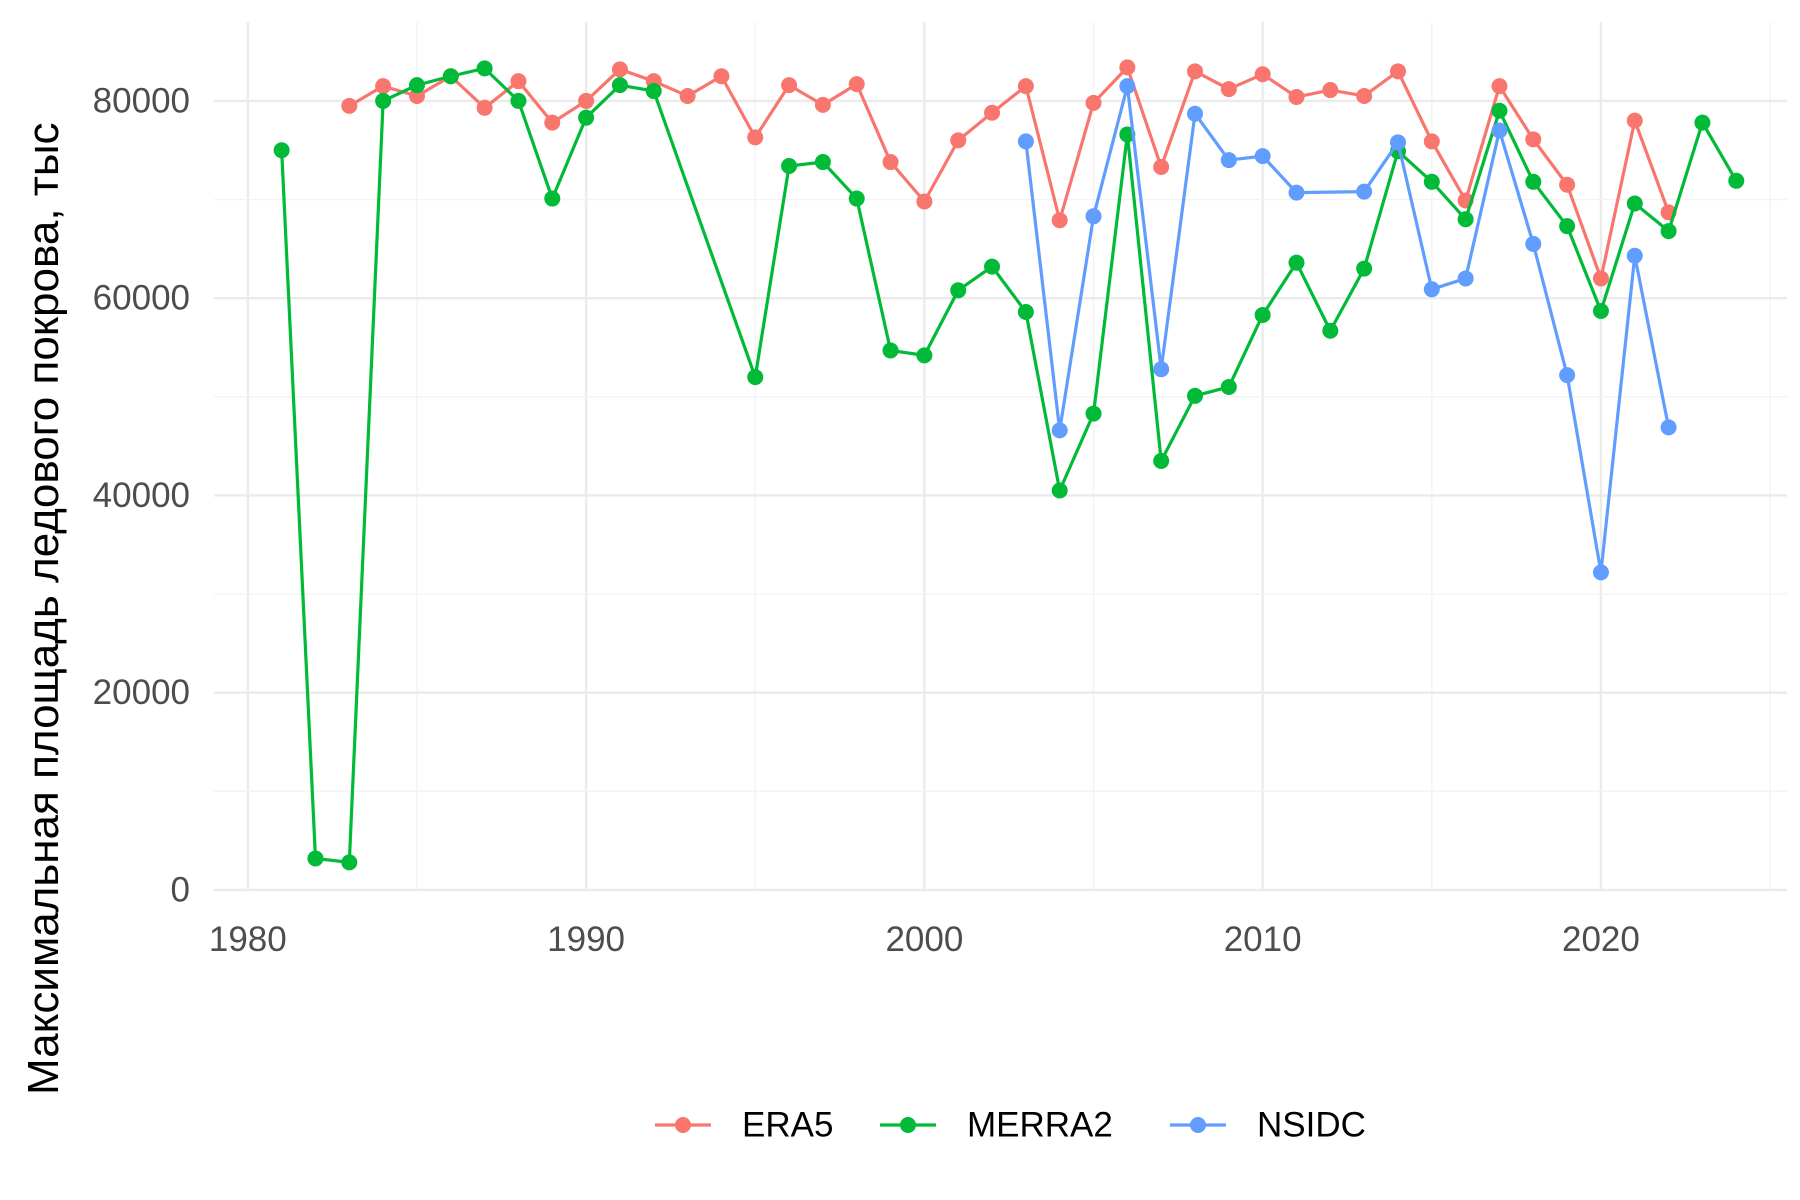 This screenshot has height=1200, width=1800. Describe the element at coordinates (924, 939) in the screenshot. I see `x-tick-label: 2000` at that location.